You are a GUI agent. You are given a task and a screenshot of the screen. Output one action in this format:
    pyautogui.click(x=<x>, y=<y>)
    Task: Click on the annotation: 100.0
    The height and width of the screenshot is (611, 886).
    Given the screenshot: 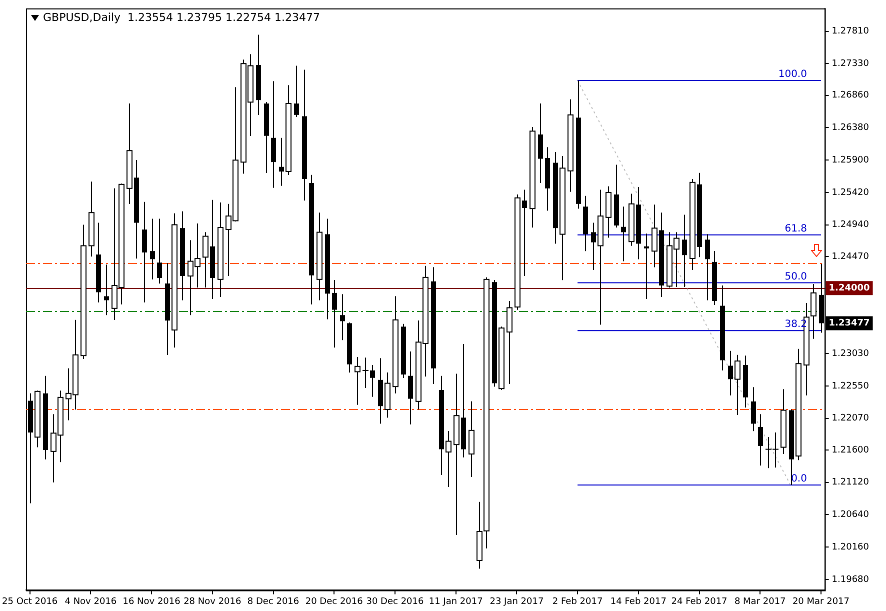 What is the action you would take?
    pyautogui.click(x=792, y=74)
    